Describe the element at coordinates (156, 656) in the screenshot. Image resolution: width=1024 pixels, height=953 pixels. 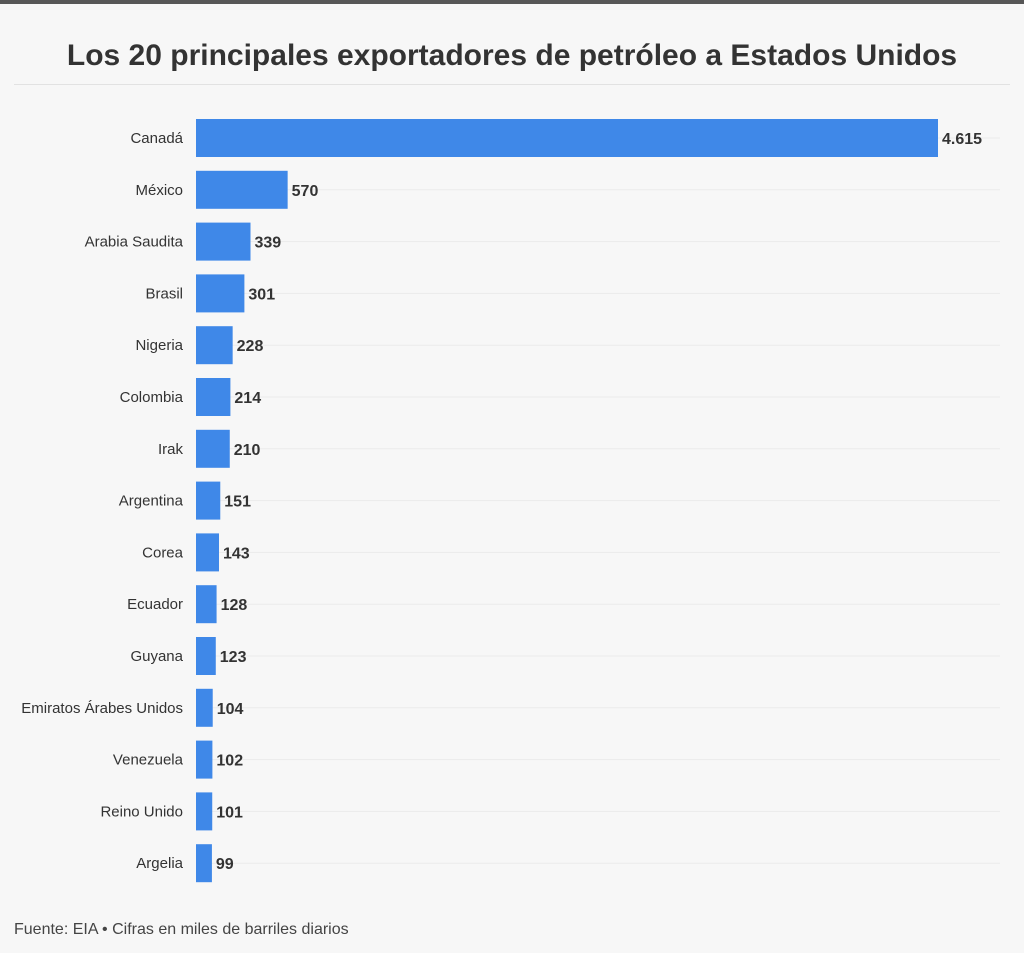
I see `category-label: Guyana` at that location.